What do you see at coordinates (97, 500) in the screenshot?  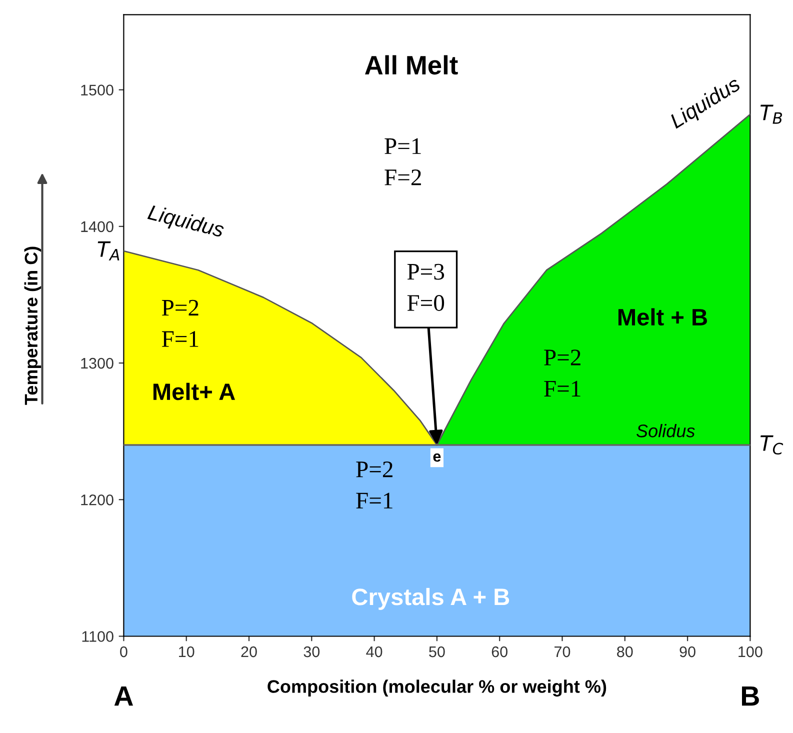 I see `y-tick-label: 1200` at bounding box center [97, 500].